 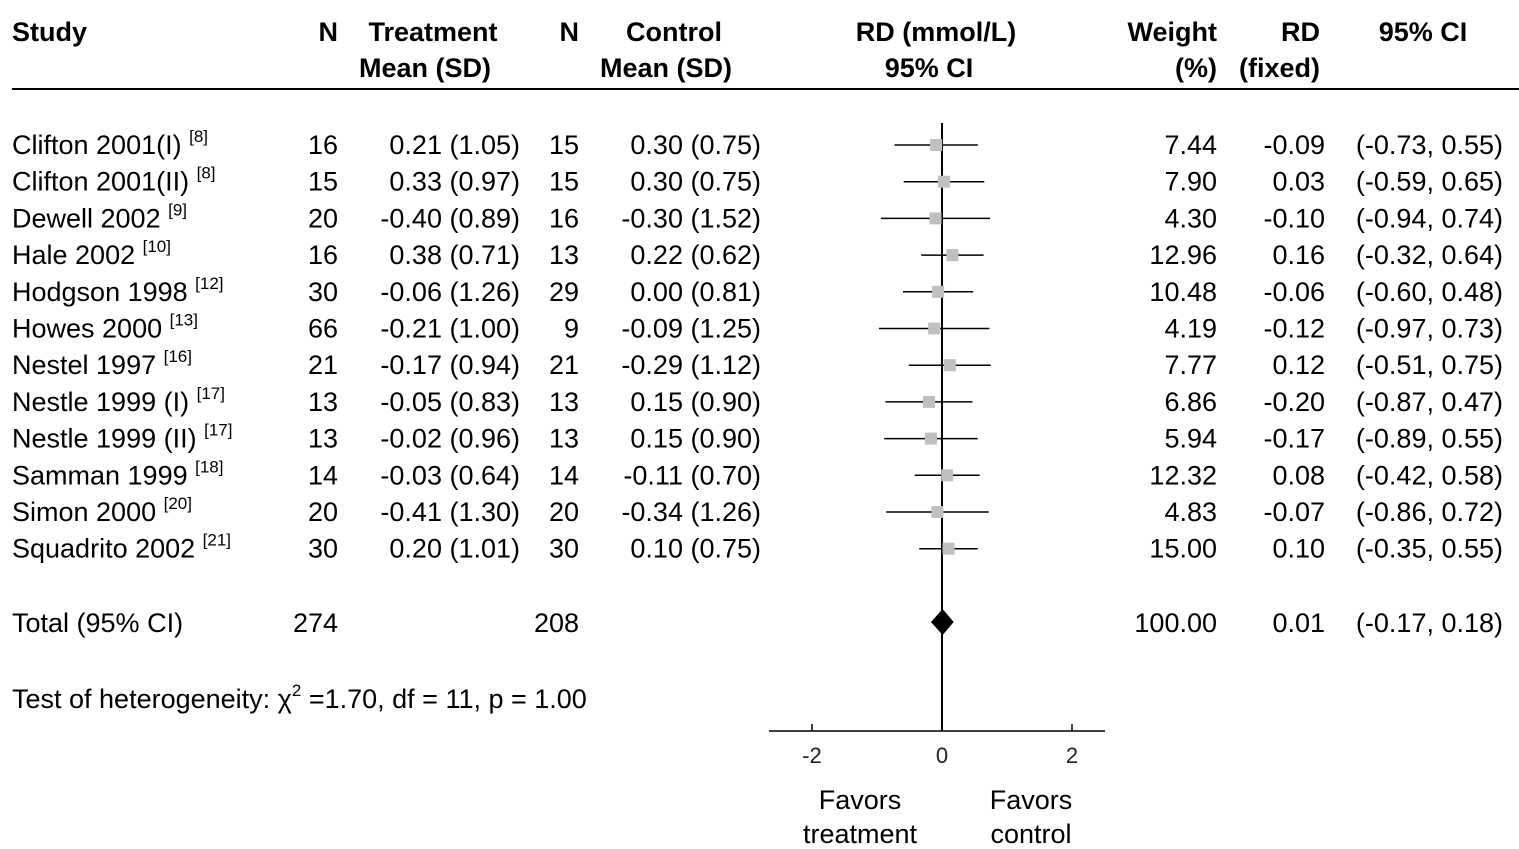 I want to click on header-treatment: Treatment, so click(x=432, y=32).